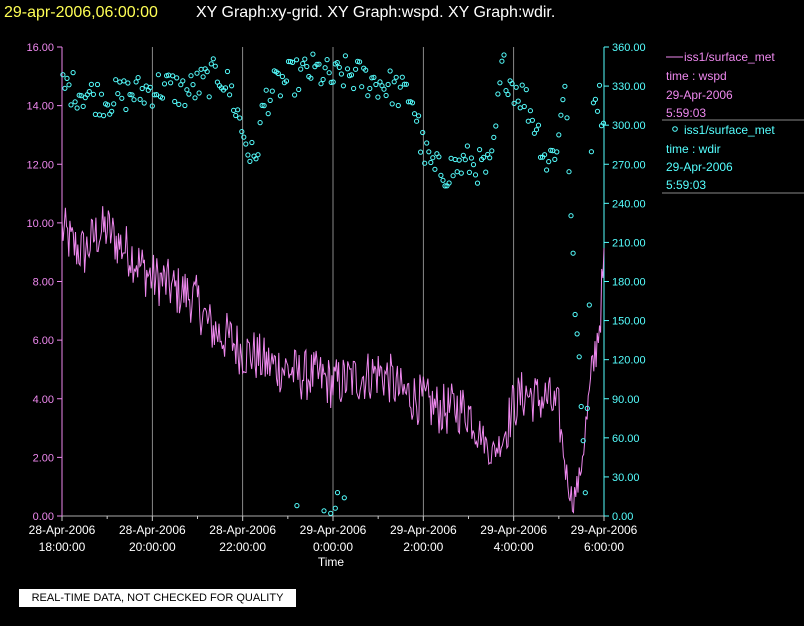  I want to click on legend-wspd-time: 5:59:03, so click(686, 113).